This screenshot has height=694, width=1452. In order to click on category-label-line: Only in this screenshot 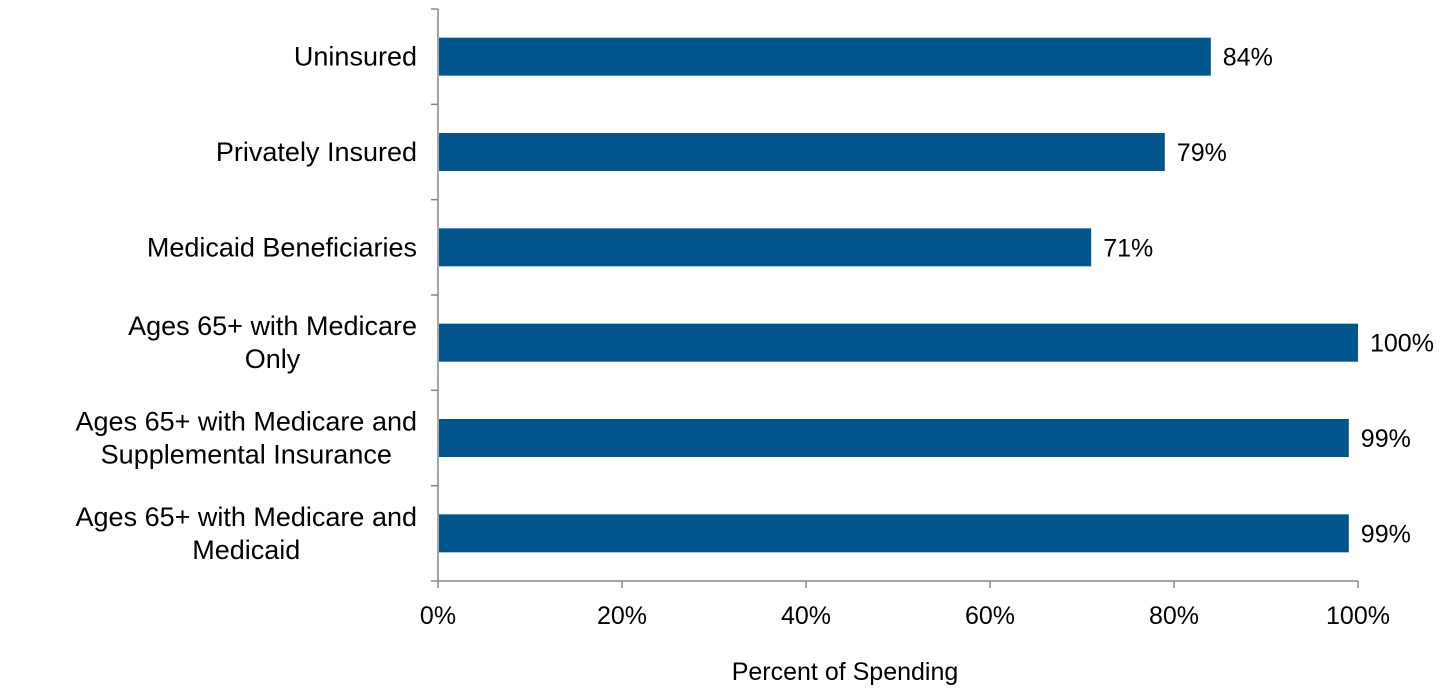, I will do `click(273, 359)`.